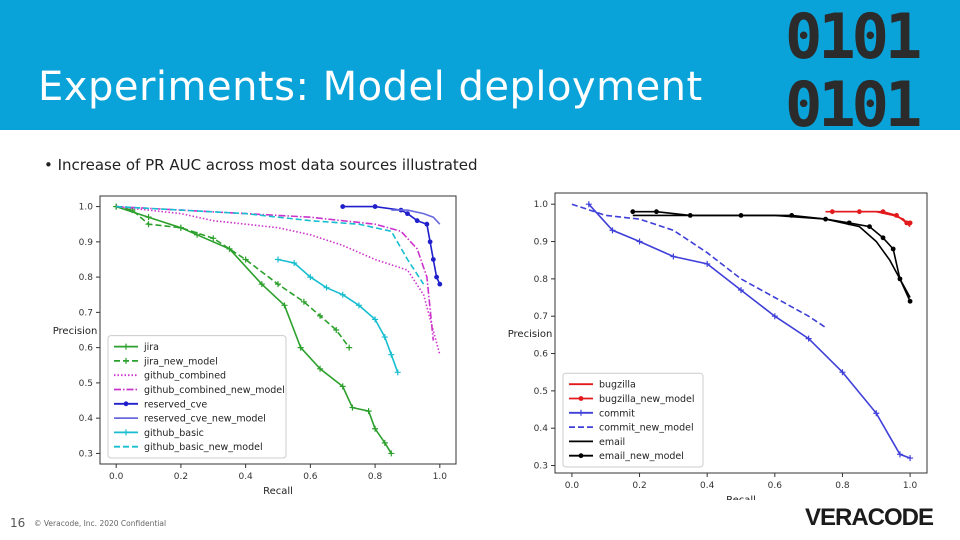 The height and width of the screenshot is (540, 960). I want to click on series-line-github-combined, so click(278, 280).